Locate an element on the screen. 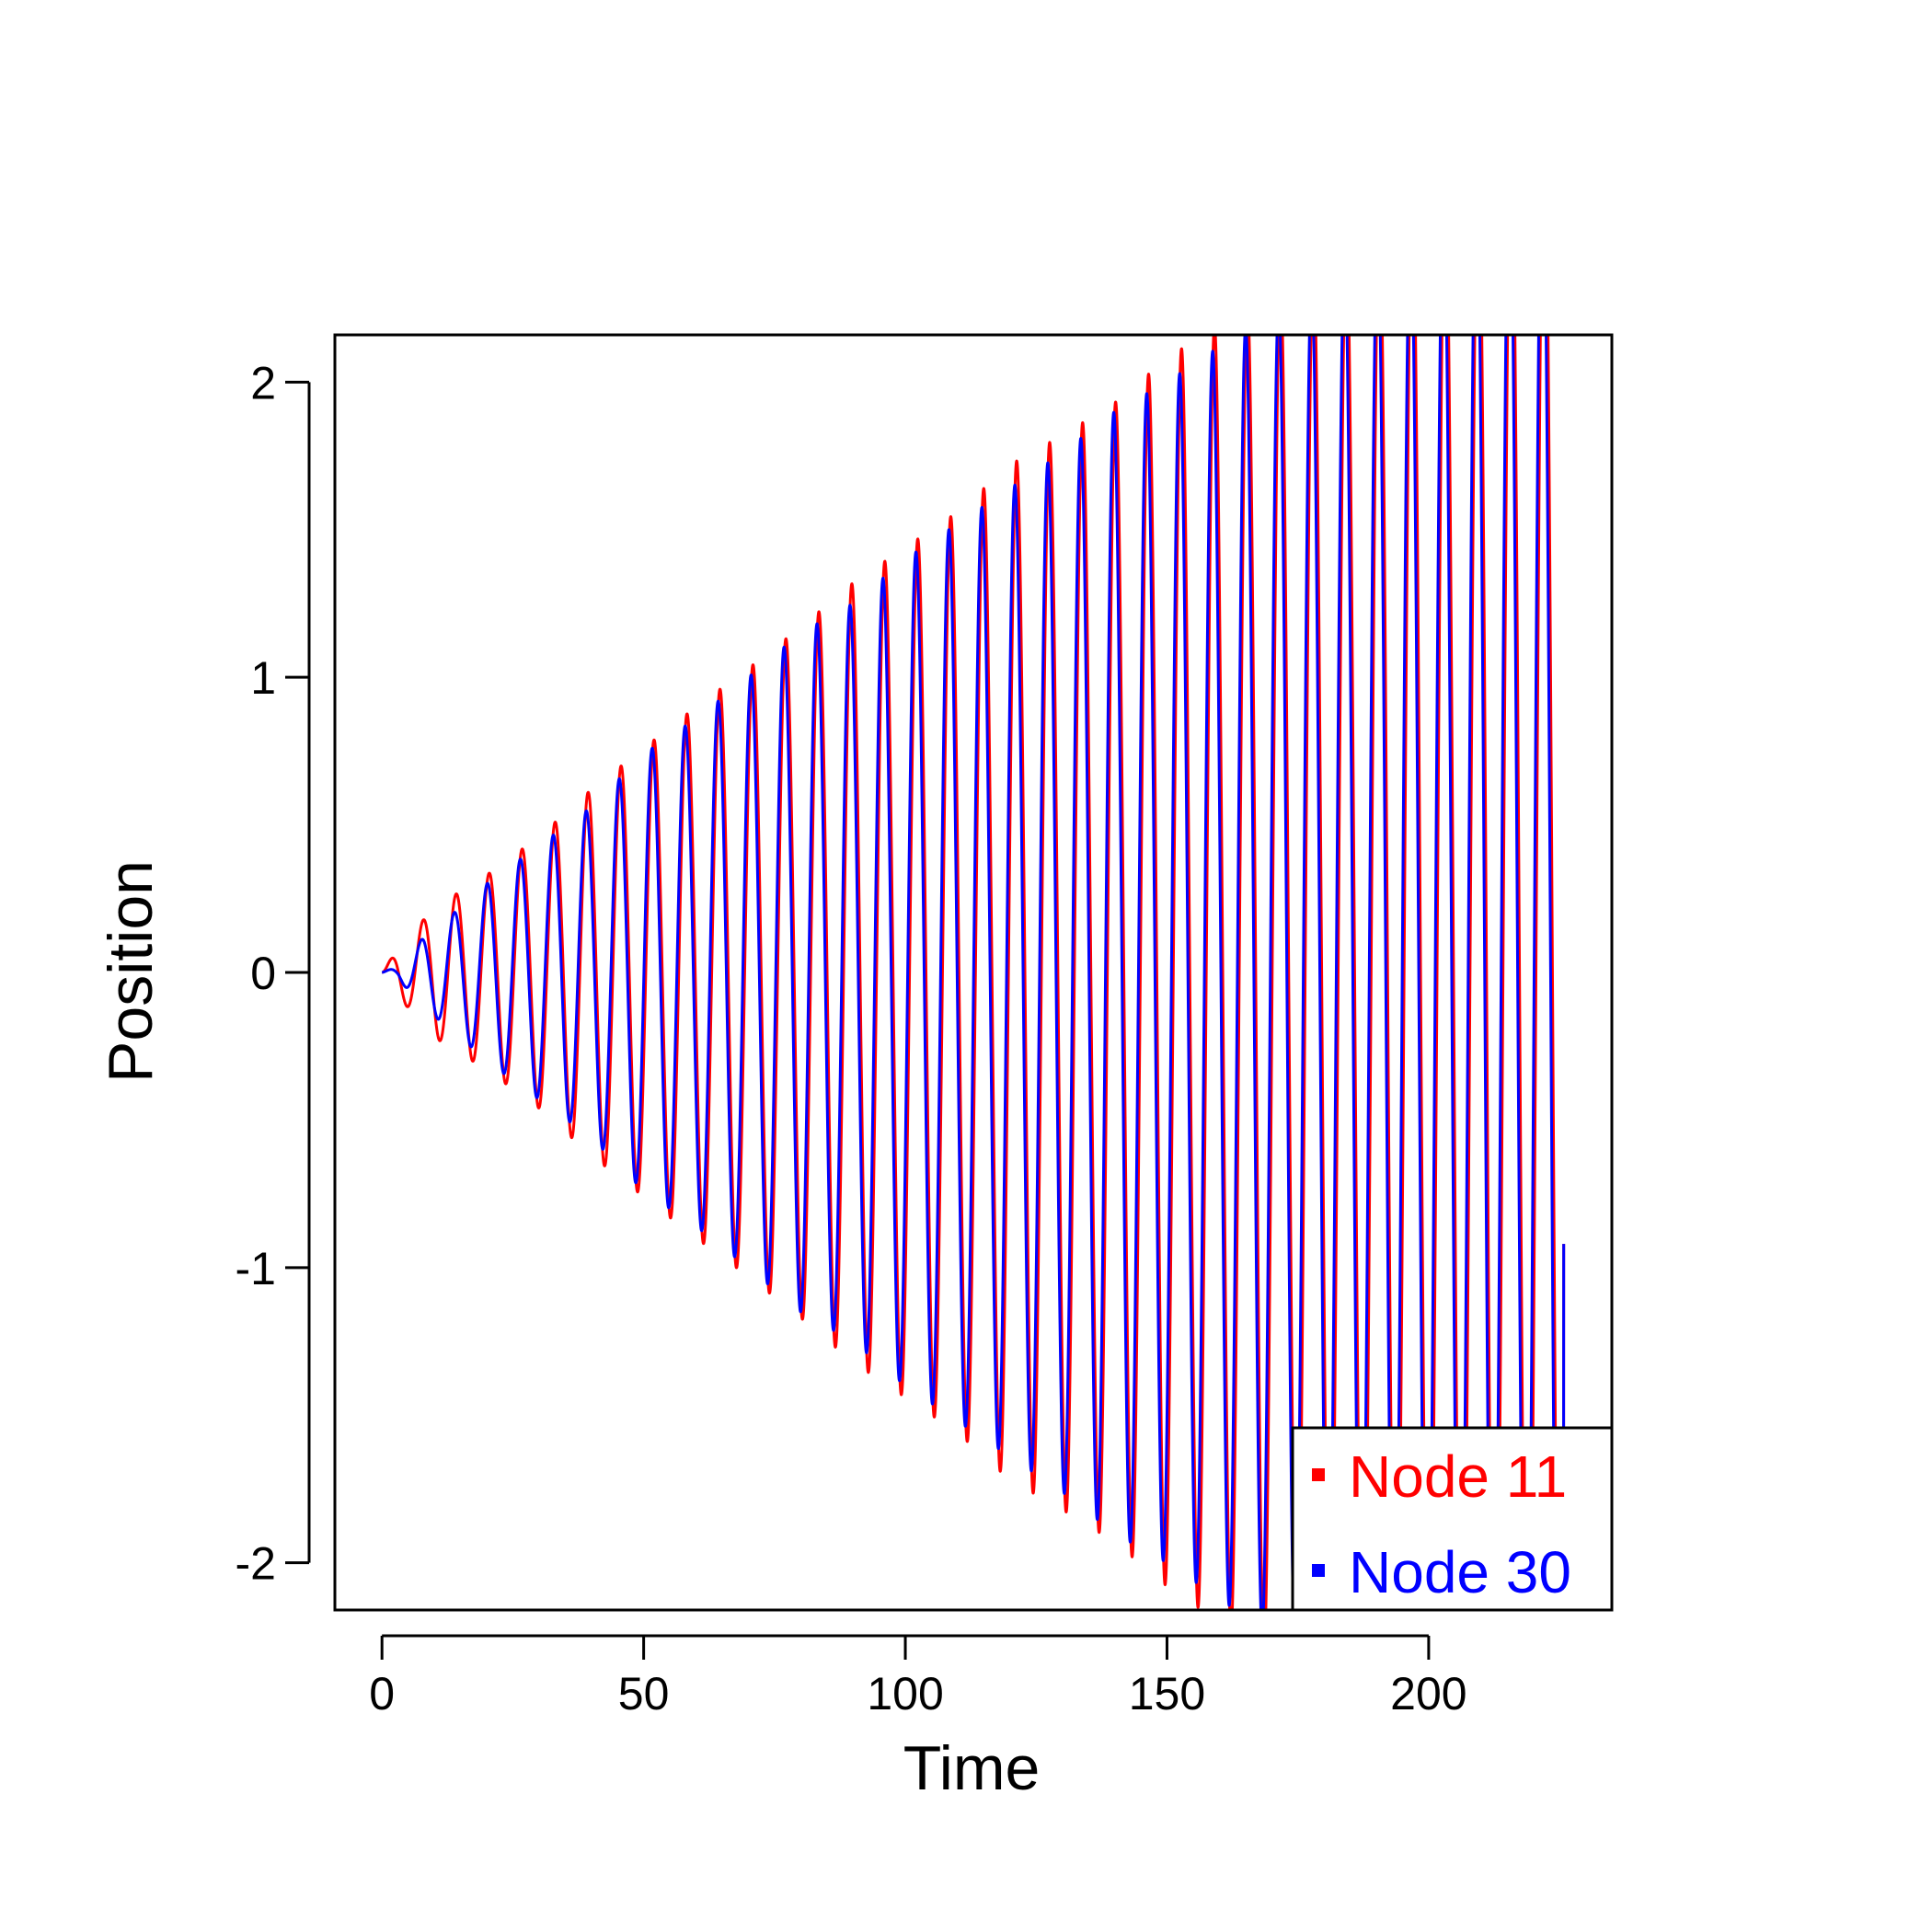  y-tick-label: 1 is located at coordinates (263, 678).